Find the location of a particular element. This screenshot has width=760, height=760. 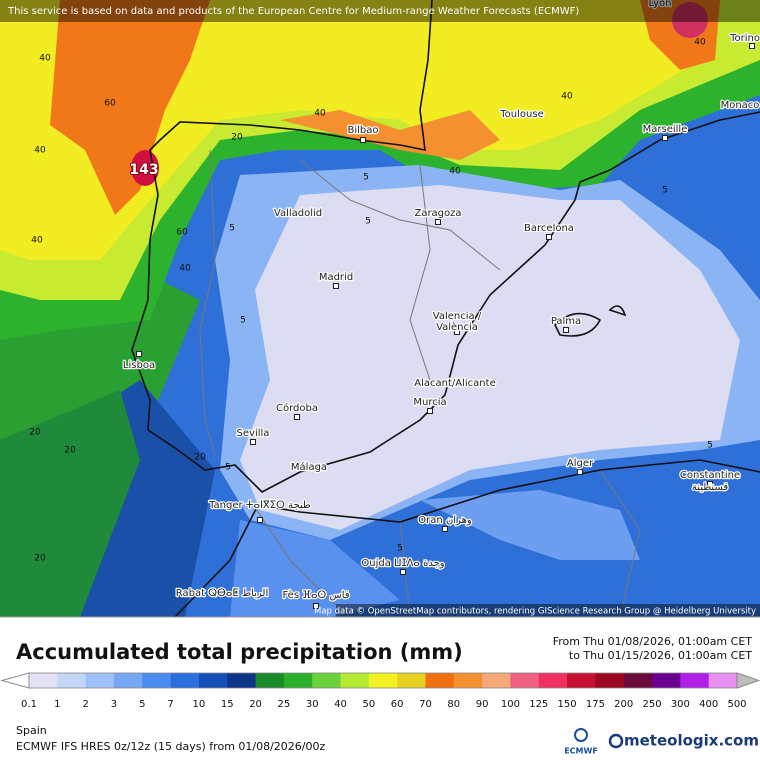

legend-label: 500 is located at coordinates (736, 704).